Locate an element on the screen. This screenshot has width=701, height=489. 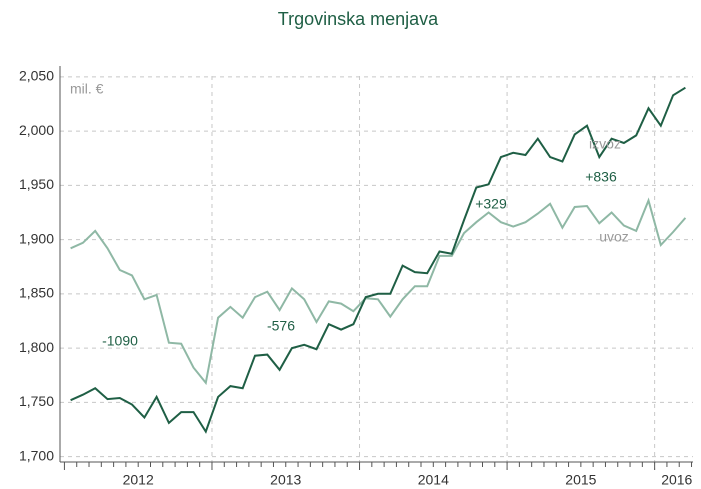
series-label: uvoz is located at coordinates (614, 237).